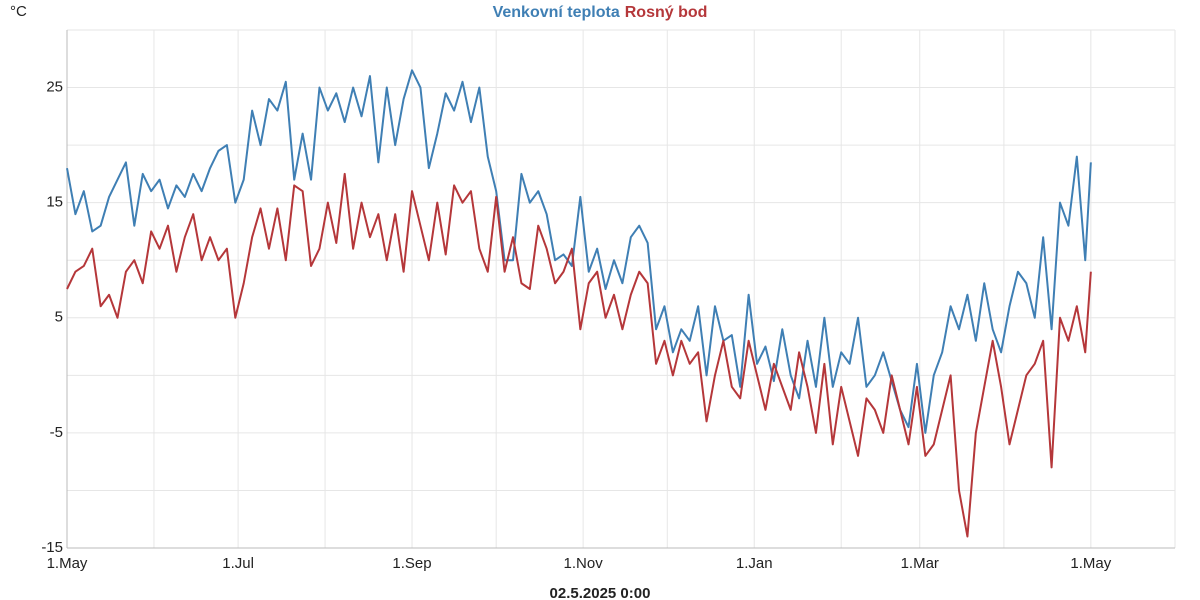 This screenshot has height=600, width=1200. Describe the element at coordinates (920, 563) in the screenshot. I see `x-tick-label: 1.Mar` at that location.